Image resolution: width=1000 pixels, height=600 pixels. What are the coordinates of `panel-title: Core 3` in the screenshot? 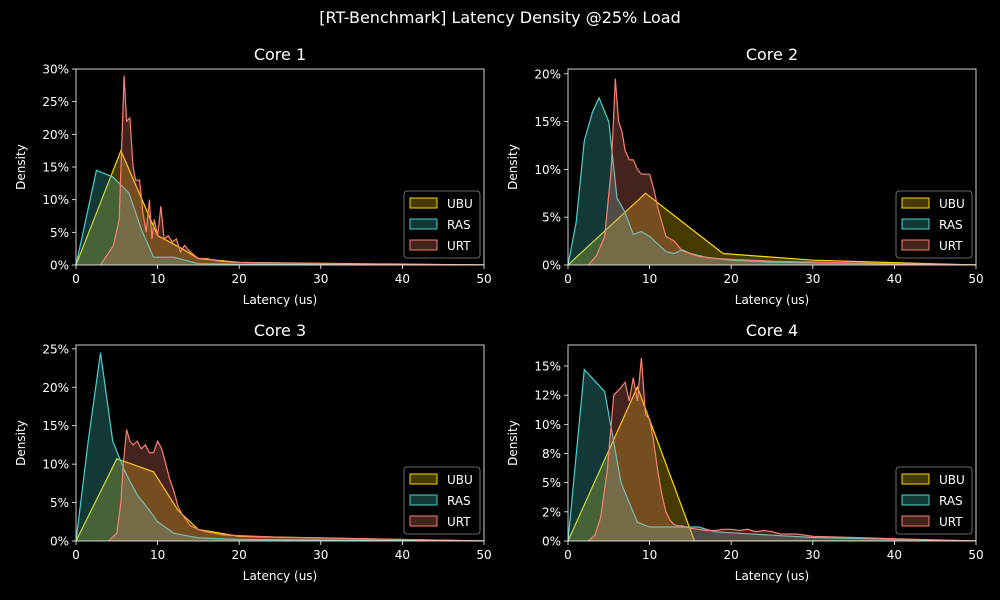 It's located at (280, 330).